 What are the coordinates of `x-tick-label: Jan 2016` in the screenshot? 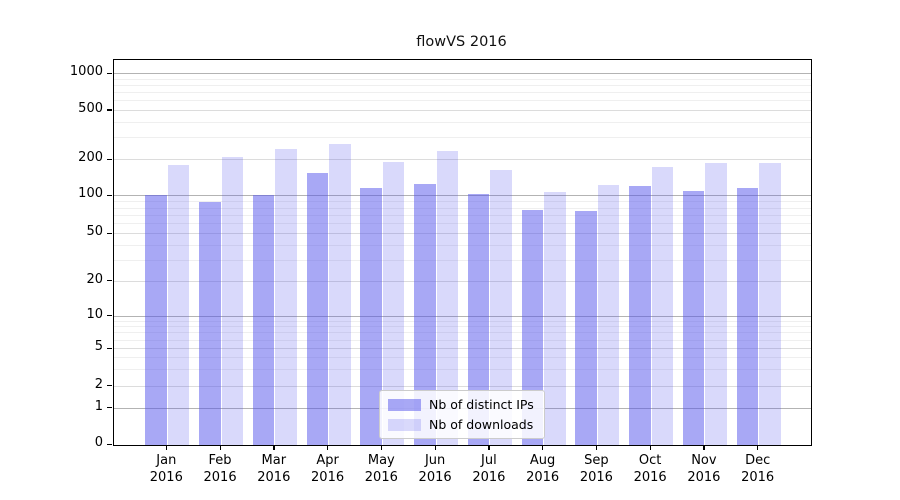 It's located at (166, 469).